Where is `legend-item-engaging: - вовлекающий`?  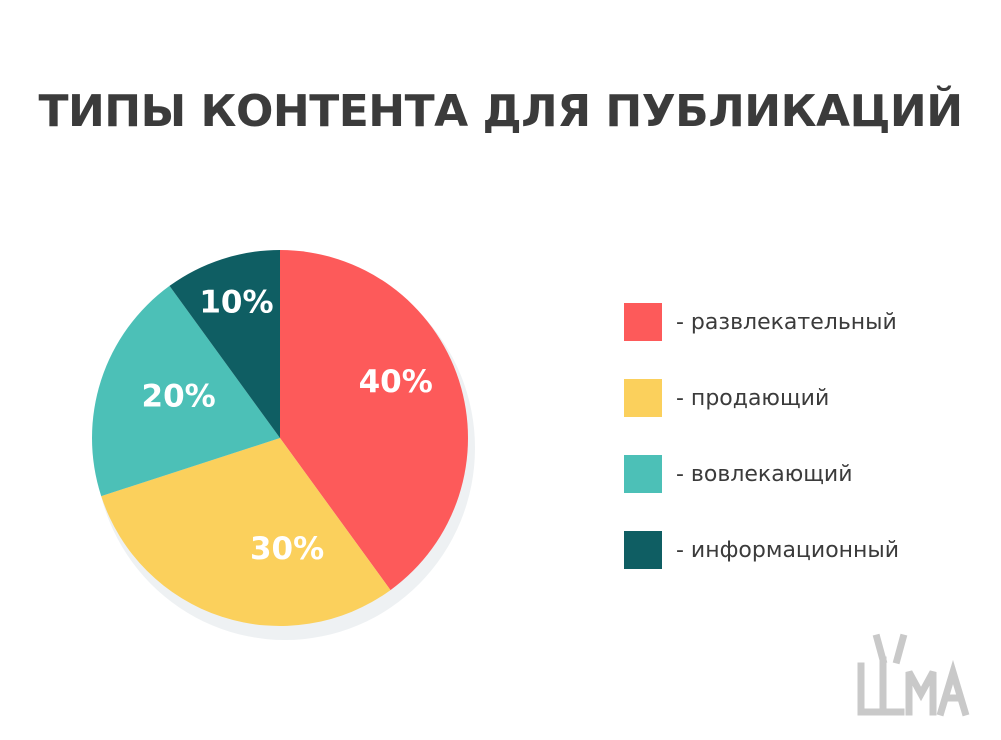 legend-item-engaging: - вовлекающий is located at coordinates (761, 474).